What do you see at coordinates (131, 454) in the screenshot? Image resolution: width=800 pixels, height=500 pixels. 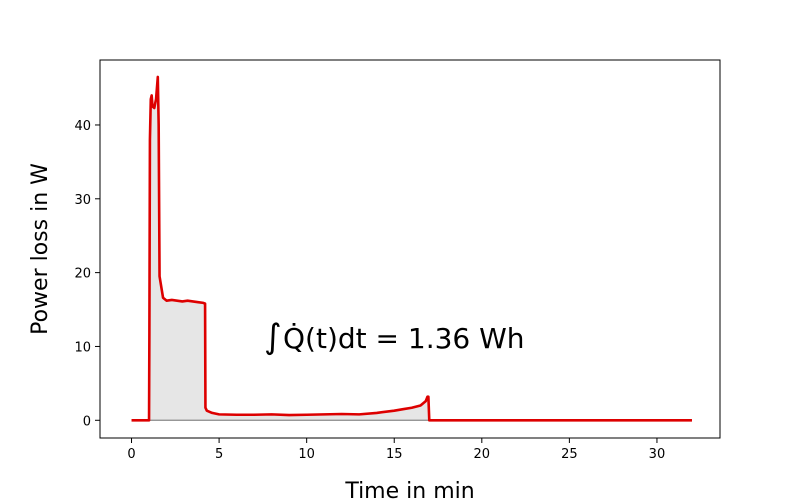 I see `x-tick-label: 0` at bounding box center [131, 454].